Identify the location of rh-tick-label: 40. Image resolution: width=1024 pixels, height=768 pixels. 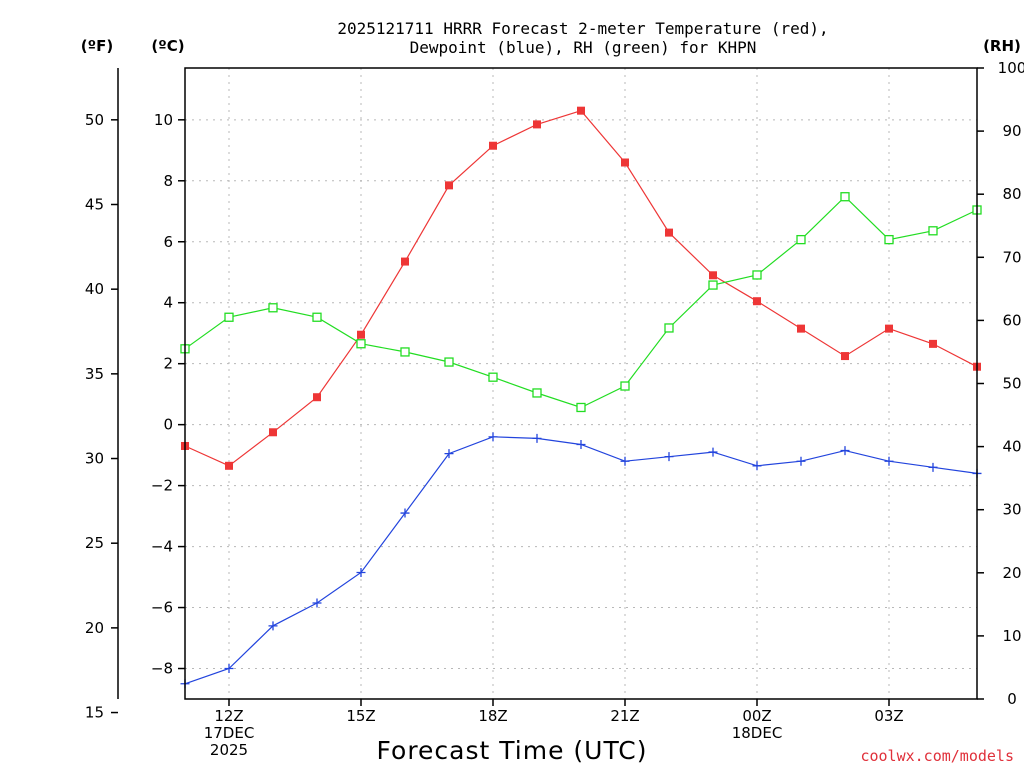
(1011, 447).